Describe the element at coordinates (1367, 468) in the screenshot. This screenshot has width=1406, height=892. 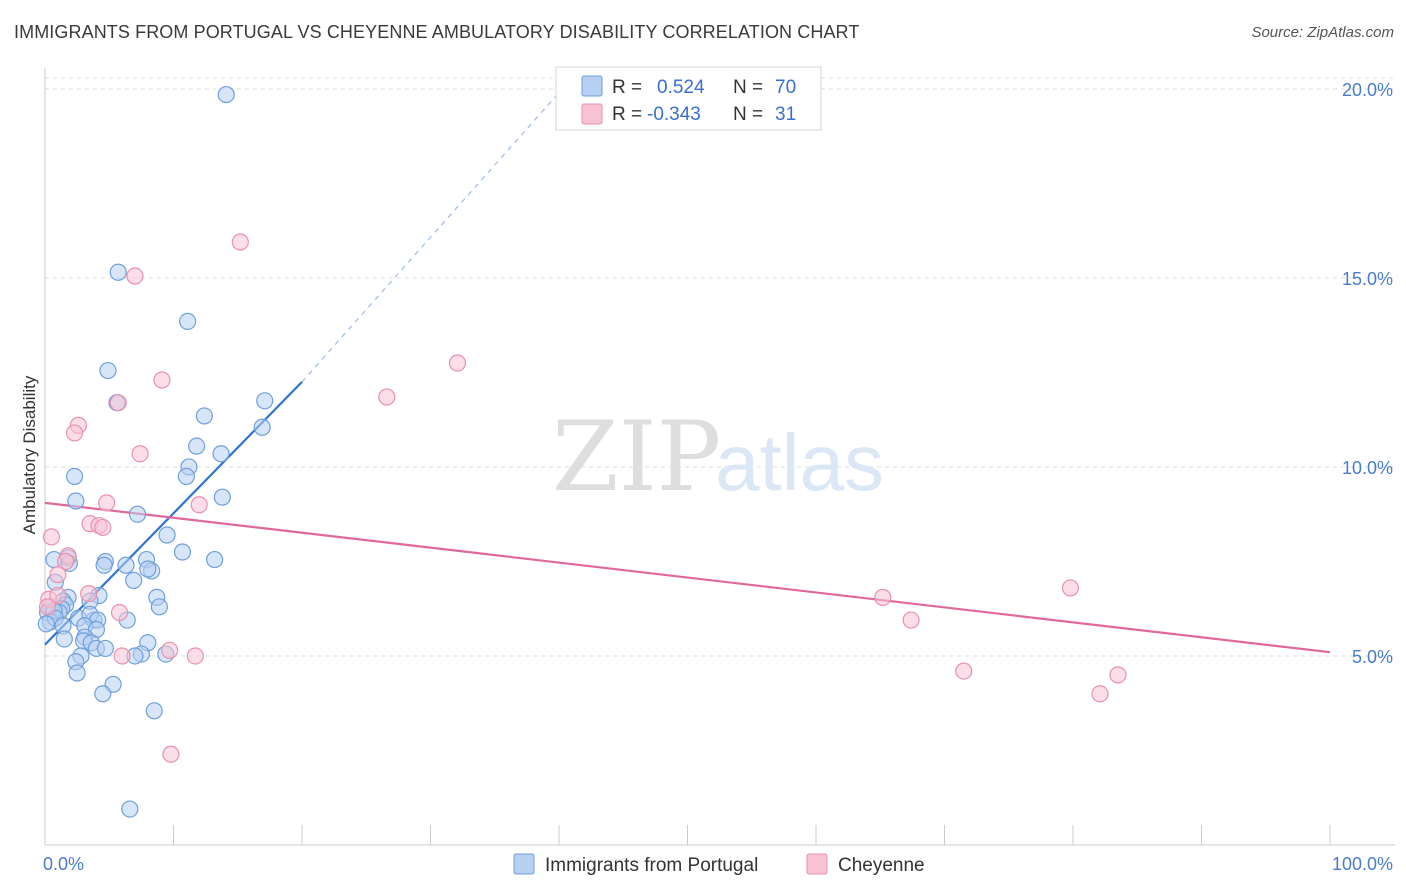
I see `y-tick-label-1: 10.0%` at that location.